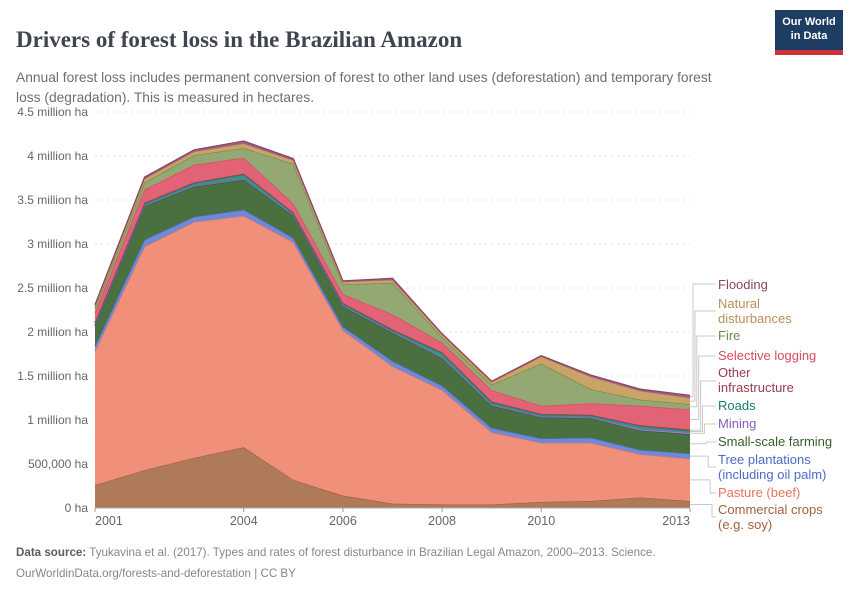 The height and width of the screenshot is (600, 850). Describe the element at coordinates (772, 467) in the screenshot. I see `legend-item-tree-plantations: Tree plantations (including oil palm)` at that location.